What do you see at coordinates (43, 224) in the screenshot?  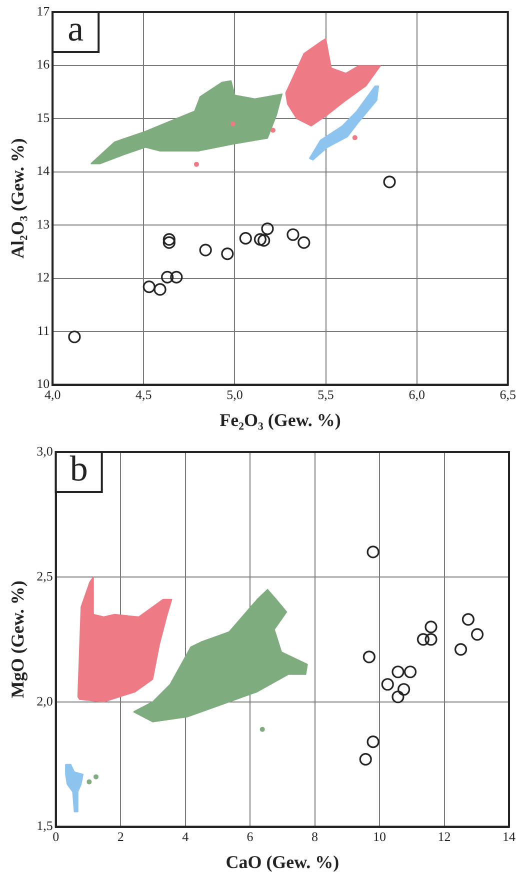 I see `y-tick-label: 13` at bounding box center [43, 224].